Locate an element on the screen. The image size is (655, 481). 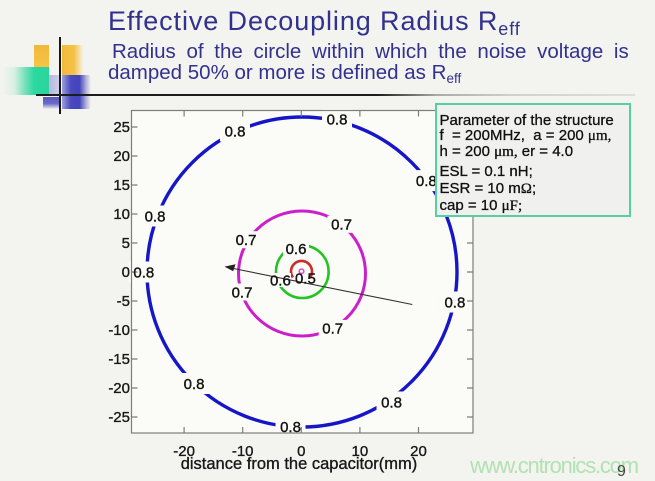
svg-text: 25 is located at coordinates (121, 127).